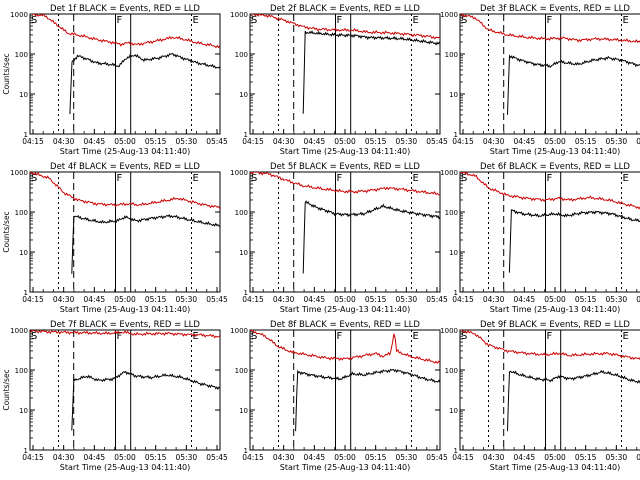 Image resolution: width=640 pixels, height=480 pixels. Describe the element at coordinates (345, 167) in the screenshot. I see `panel-title: Det 5f BLACK = Events, RED = LLD` at that location.